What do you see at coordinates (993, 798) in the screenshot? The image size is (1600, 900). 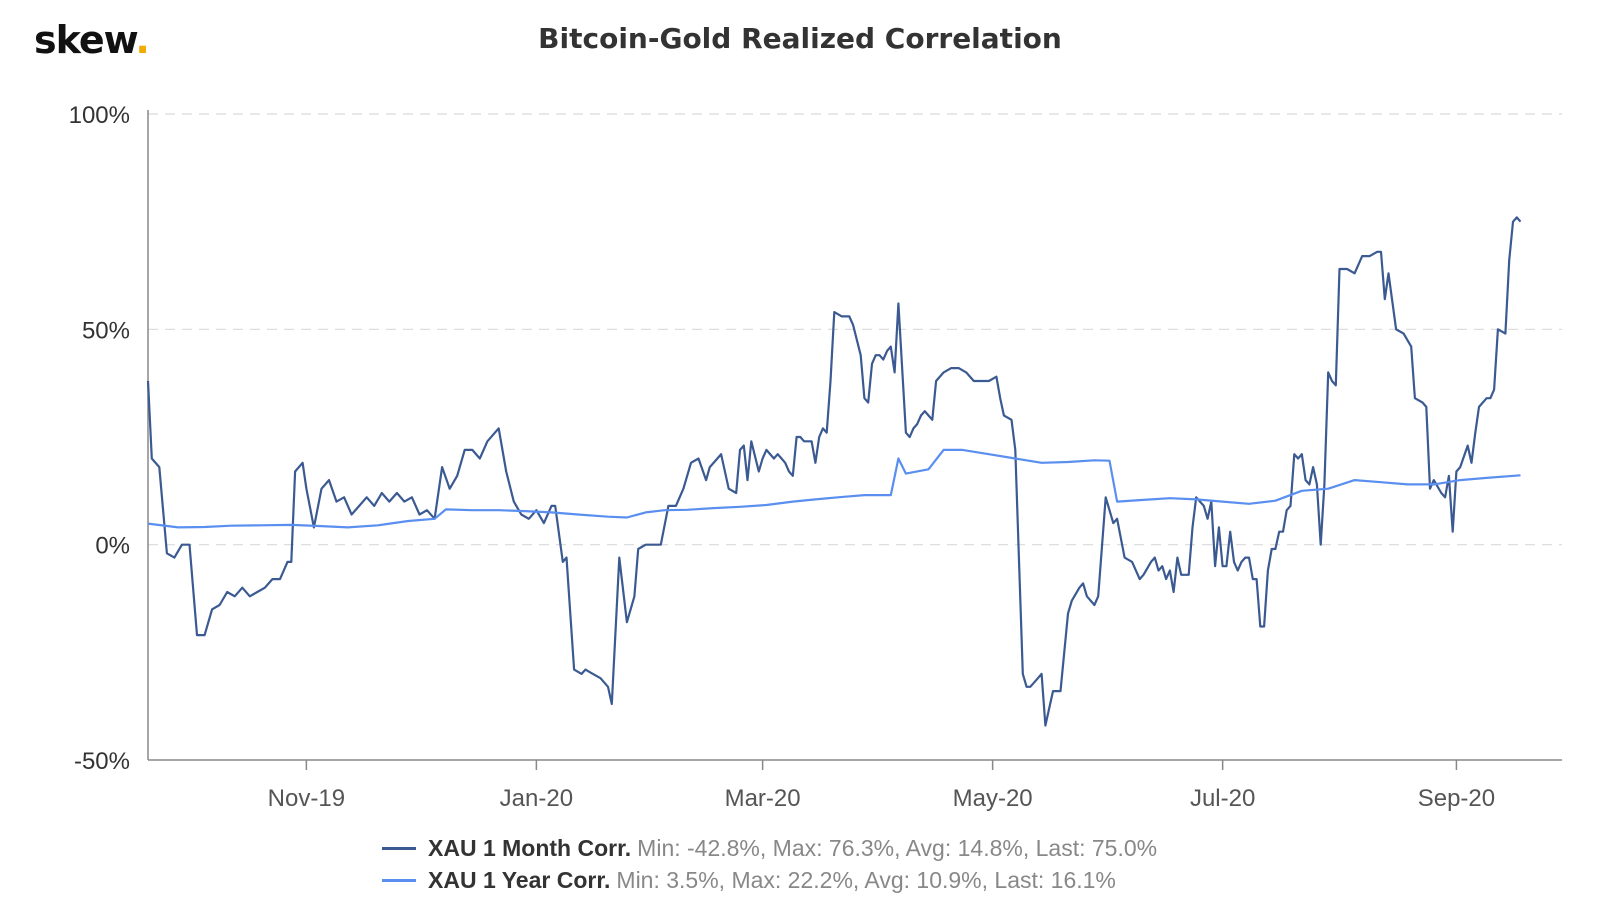 I see `x-tick-label: May-20` at bounding box center [993, 798].